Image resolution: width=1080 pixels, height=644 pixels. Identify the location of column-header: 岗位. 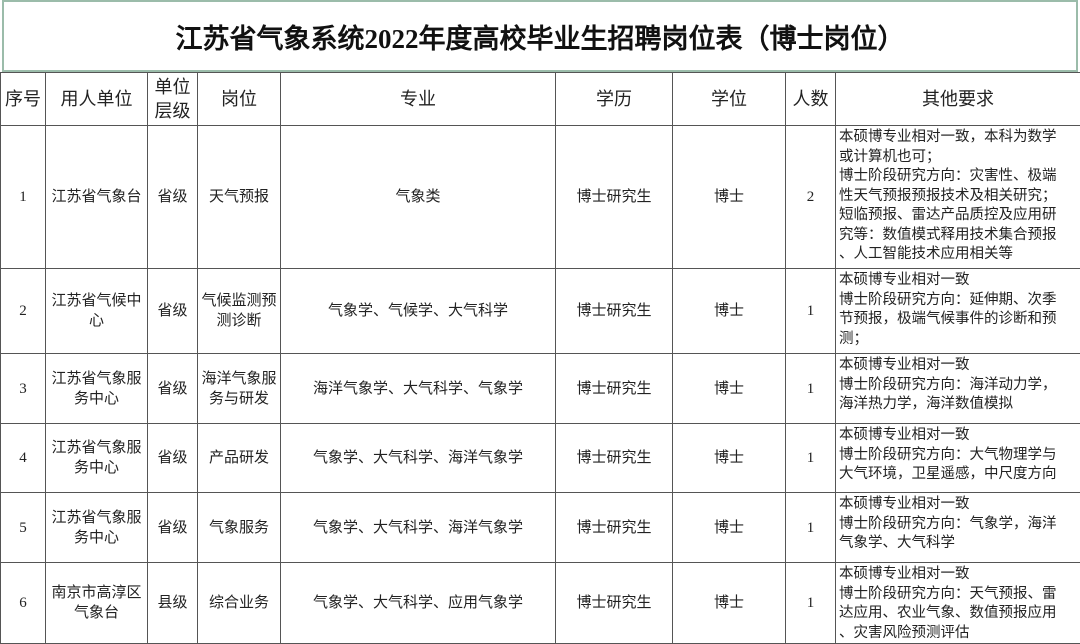
(239, 99).